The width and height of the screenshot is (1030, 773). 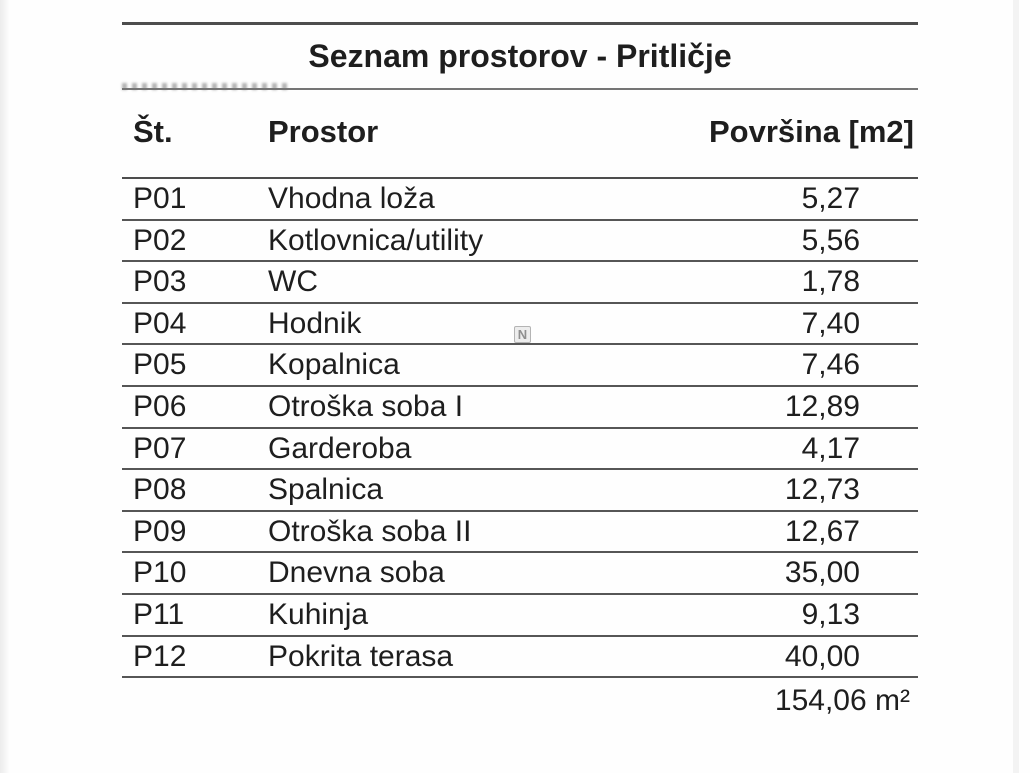 I want to click on room-area: 1,78, so click(x=830, y=282).